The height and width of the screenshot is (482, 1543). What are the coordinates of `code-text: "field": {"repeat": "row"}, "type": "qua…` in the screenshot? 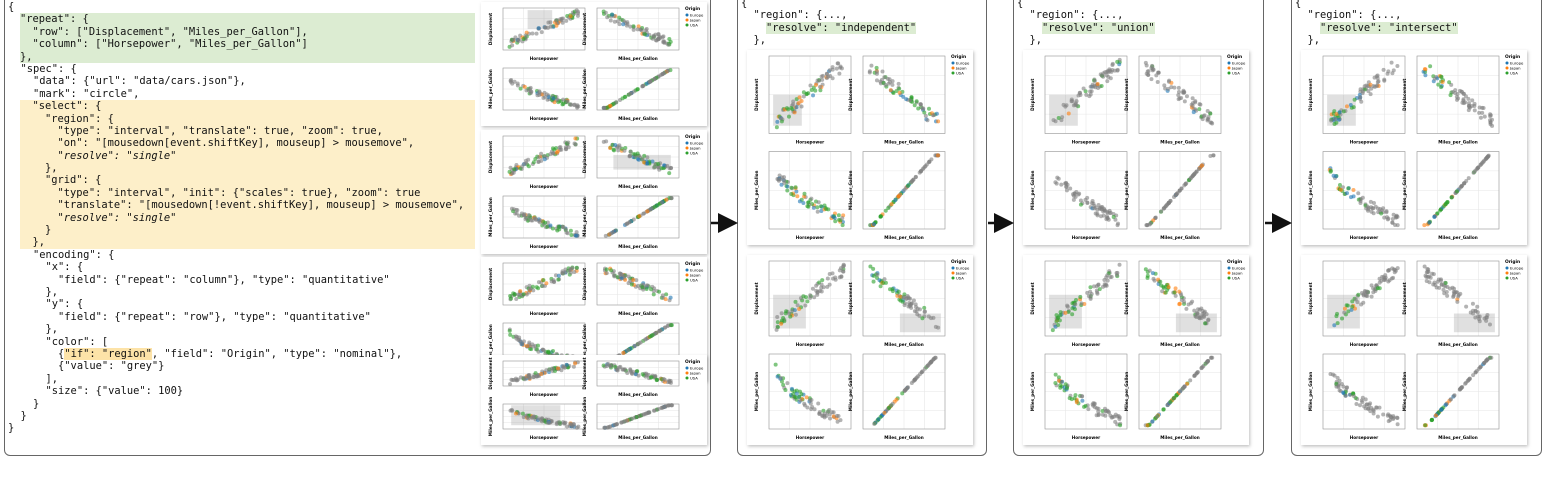 It's located at (189, 316).